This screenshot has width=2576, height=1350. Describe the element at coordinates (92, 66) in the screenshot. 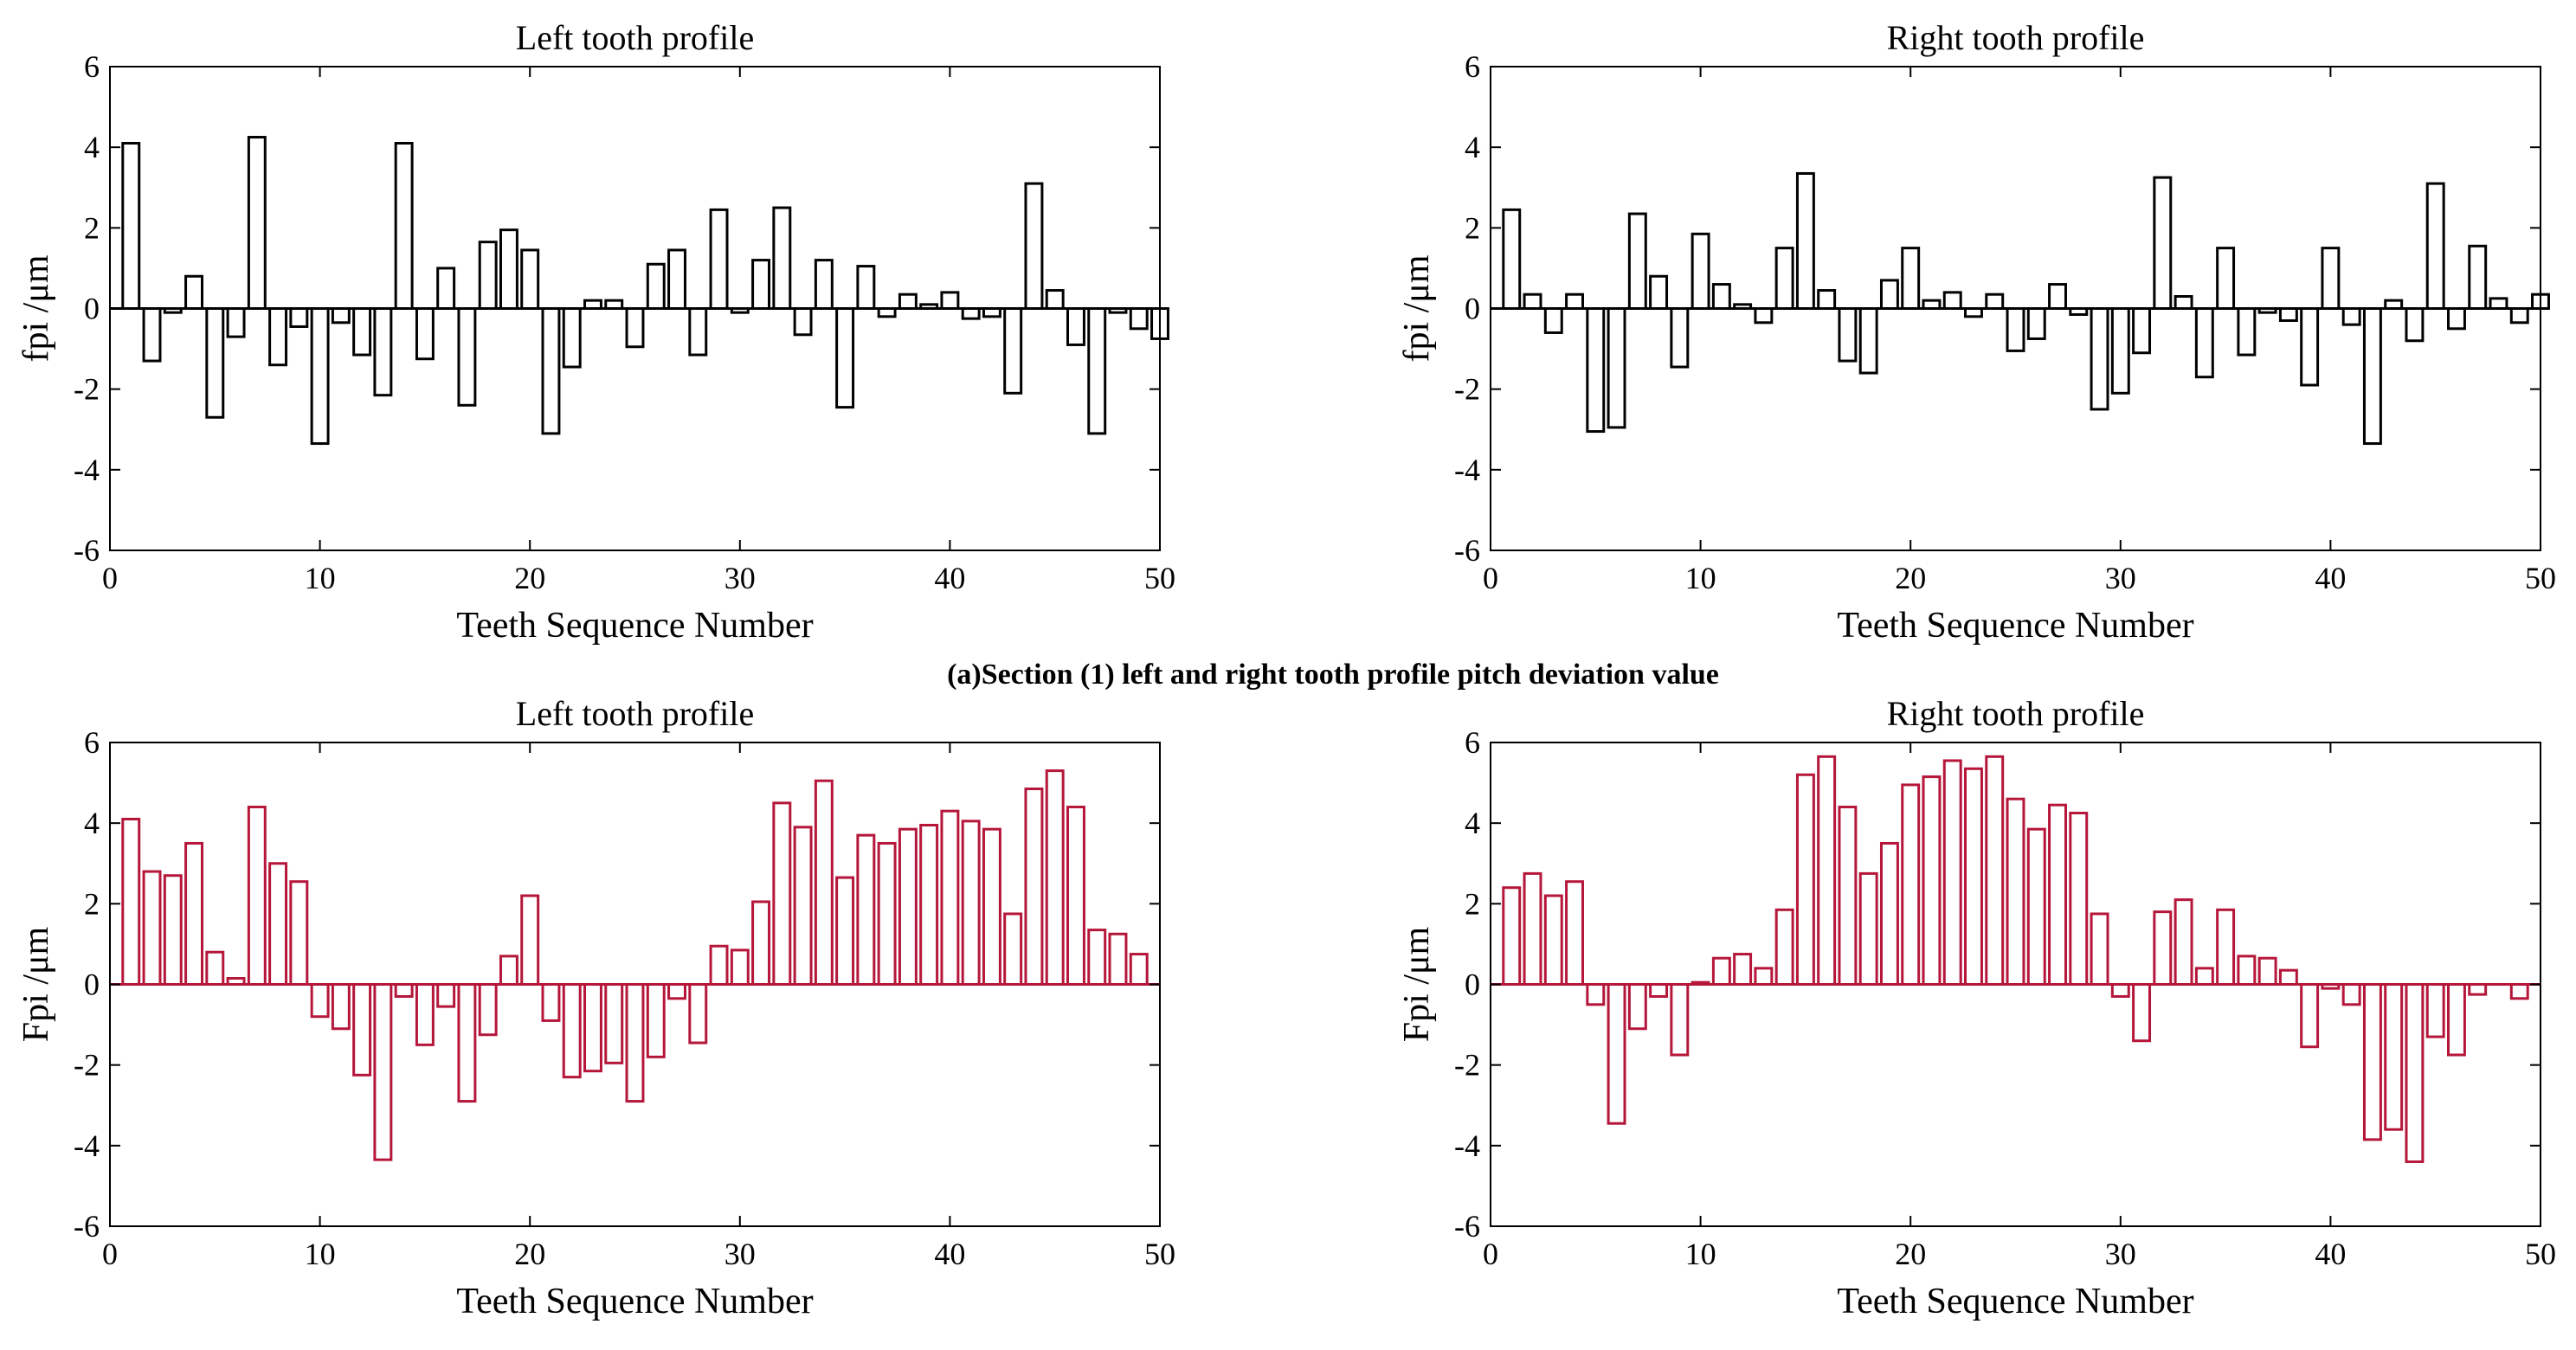

I see `y-tick-label: 6` at that location.